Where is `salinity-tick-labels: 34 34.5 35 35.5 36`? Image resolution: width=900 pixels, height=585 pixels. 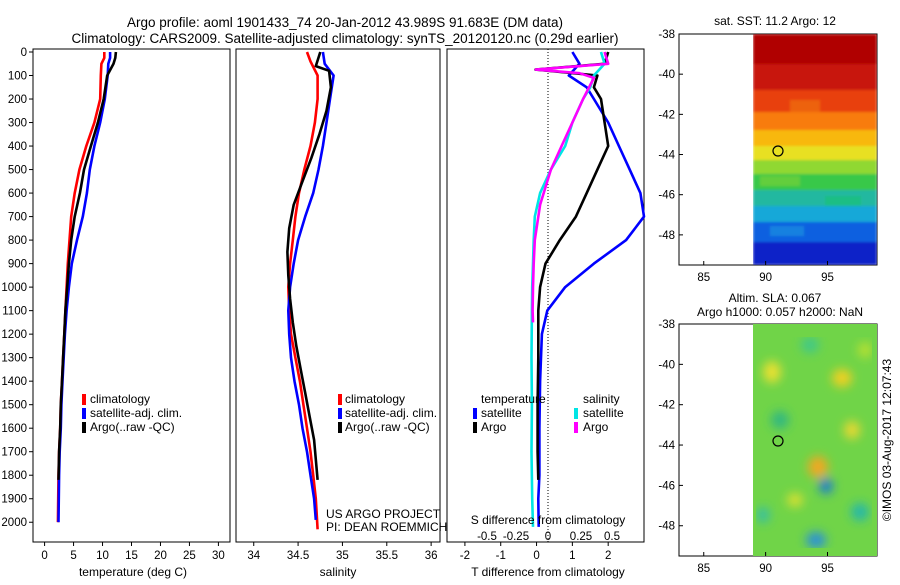 salinity-tick-labels: 34 34.5 35 35.5 36 is located at coordinates (342, 552).